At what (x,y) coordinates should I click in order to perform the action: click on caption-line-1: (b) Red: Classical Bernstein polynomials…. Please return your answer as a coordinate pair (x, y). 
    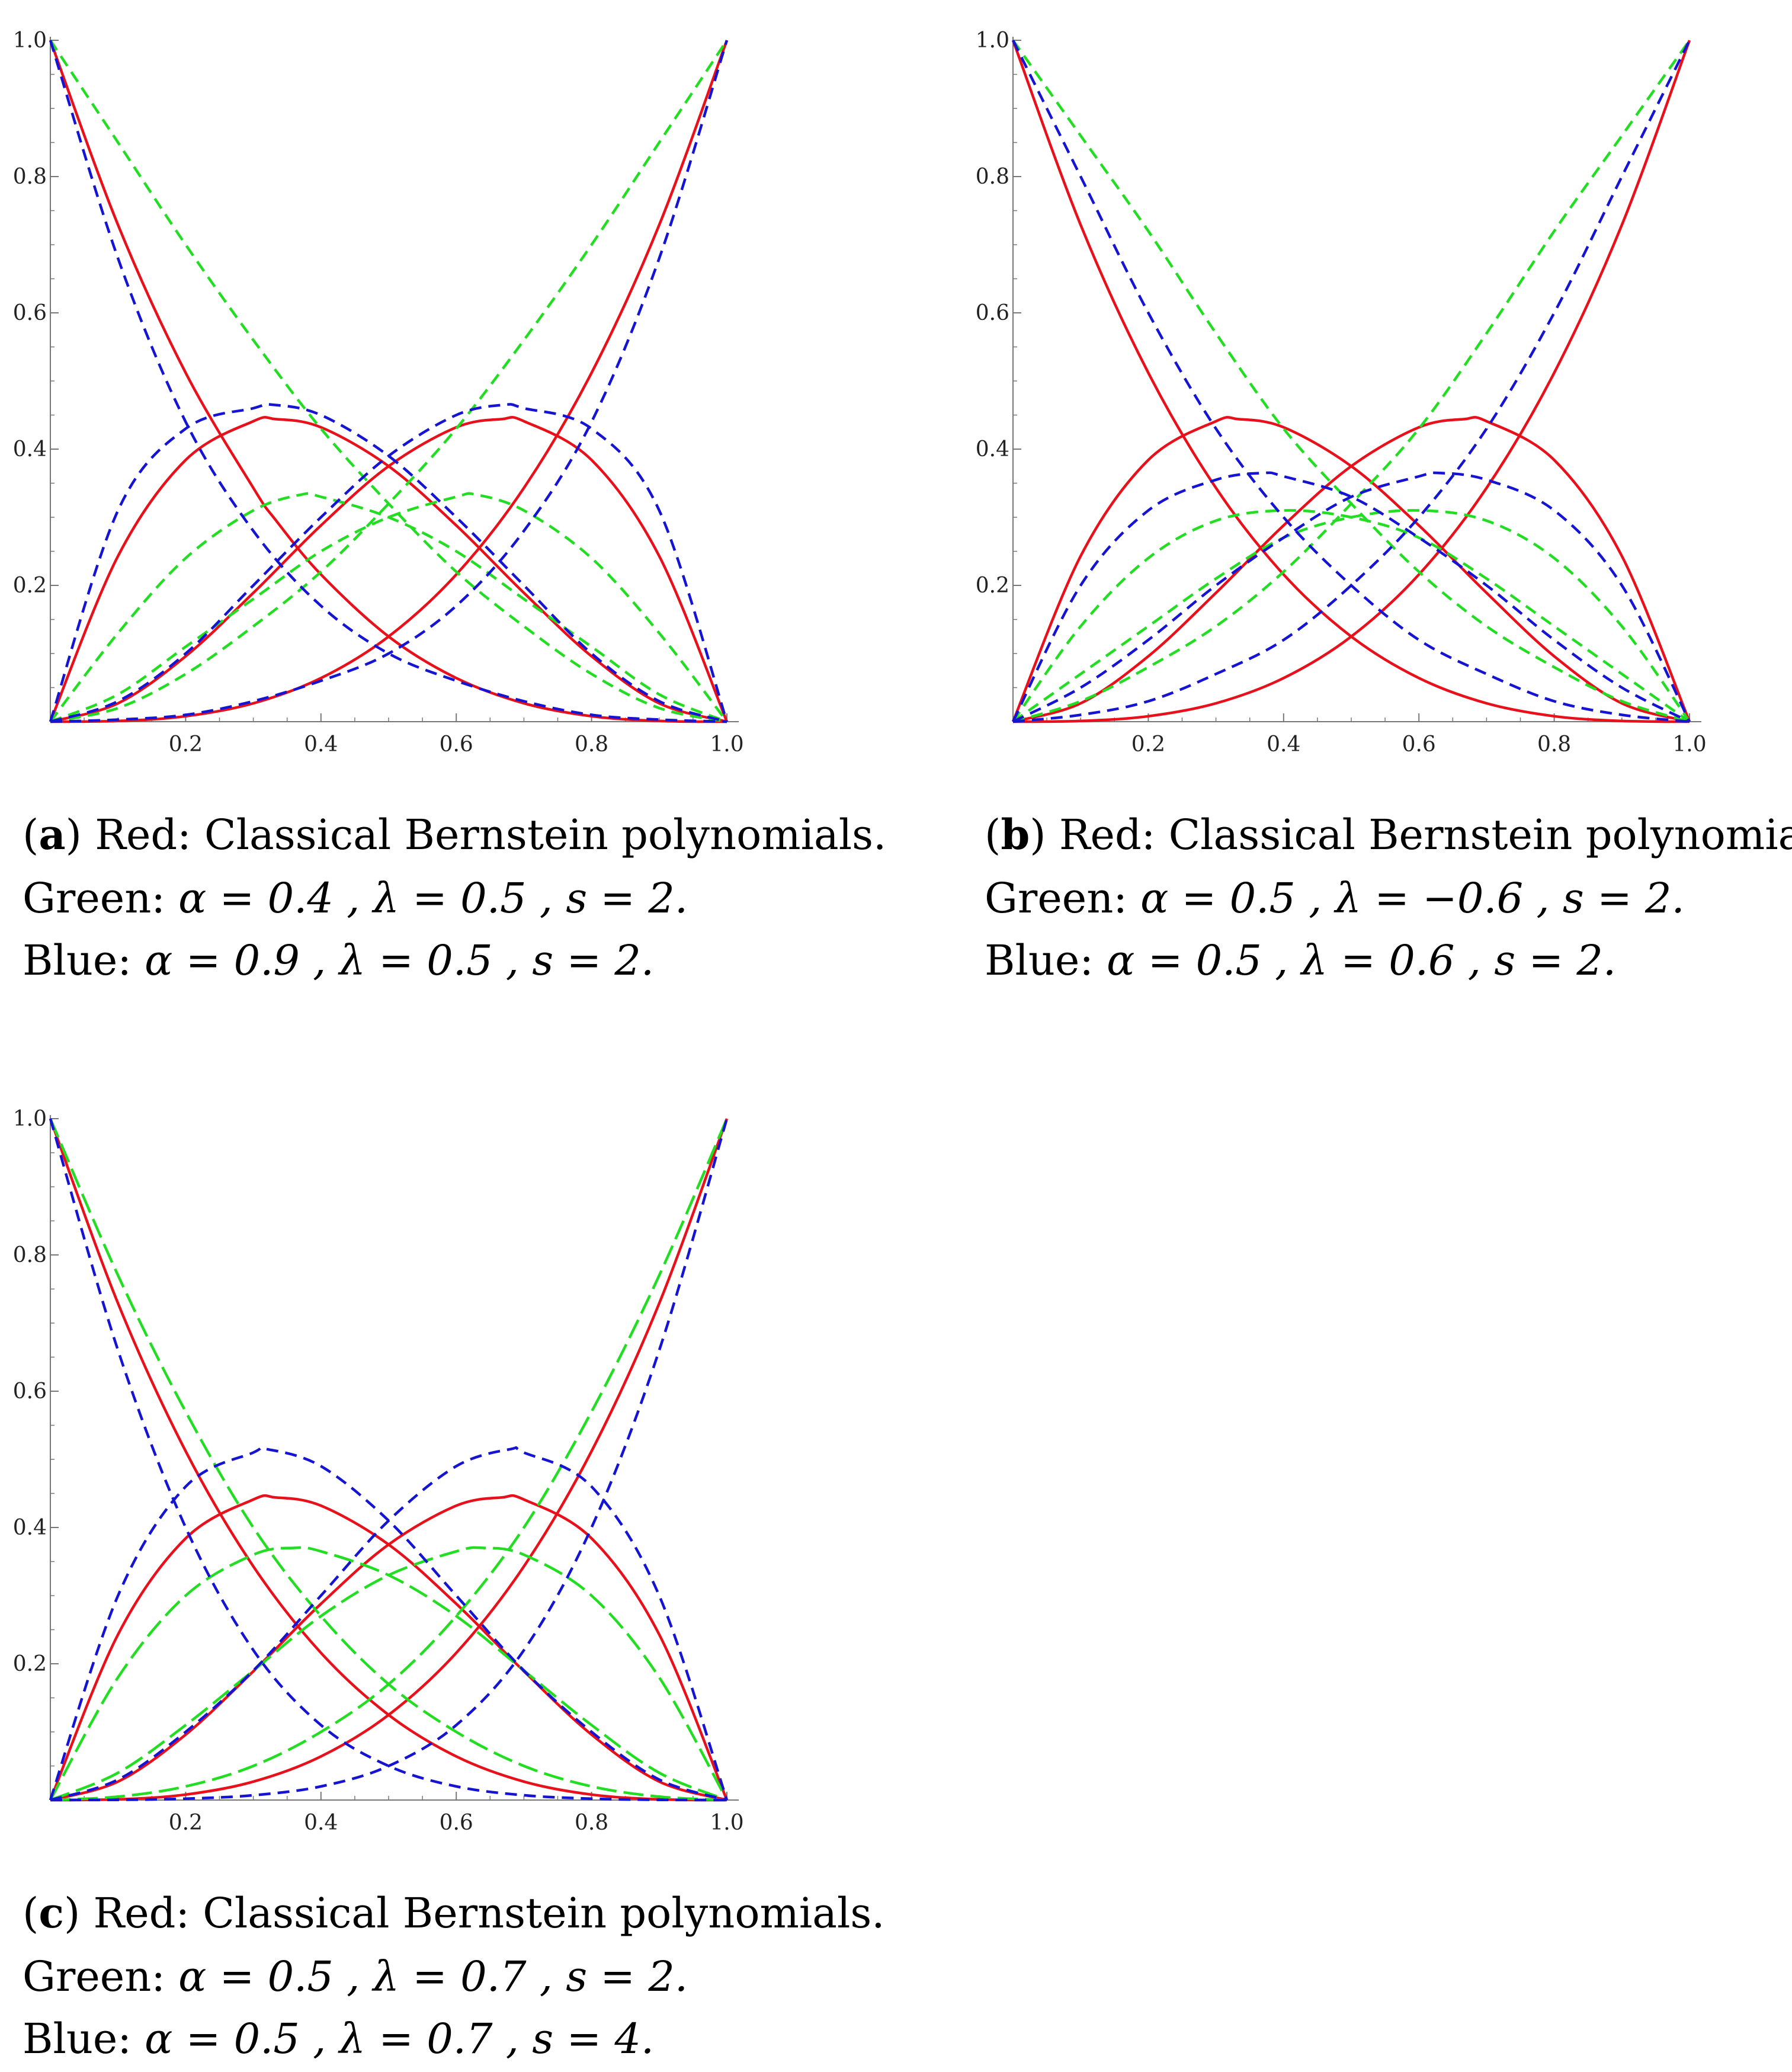
    Looking at the image, I should click on (1388, 834).